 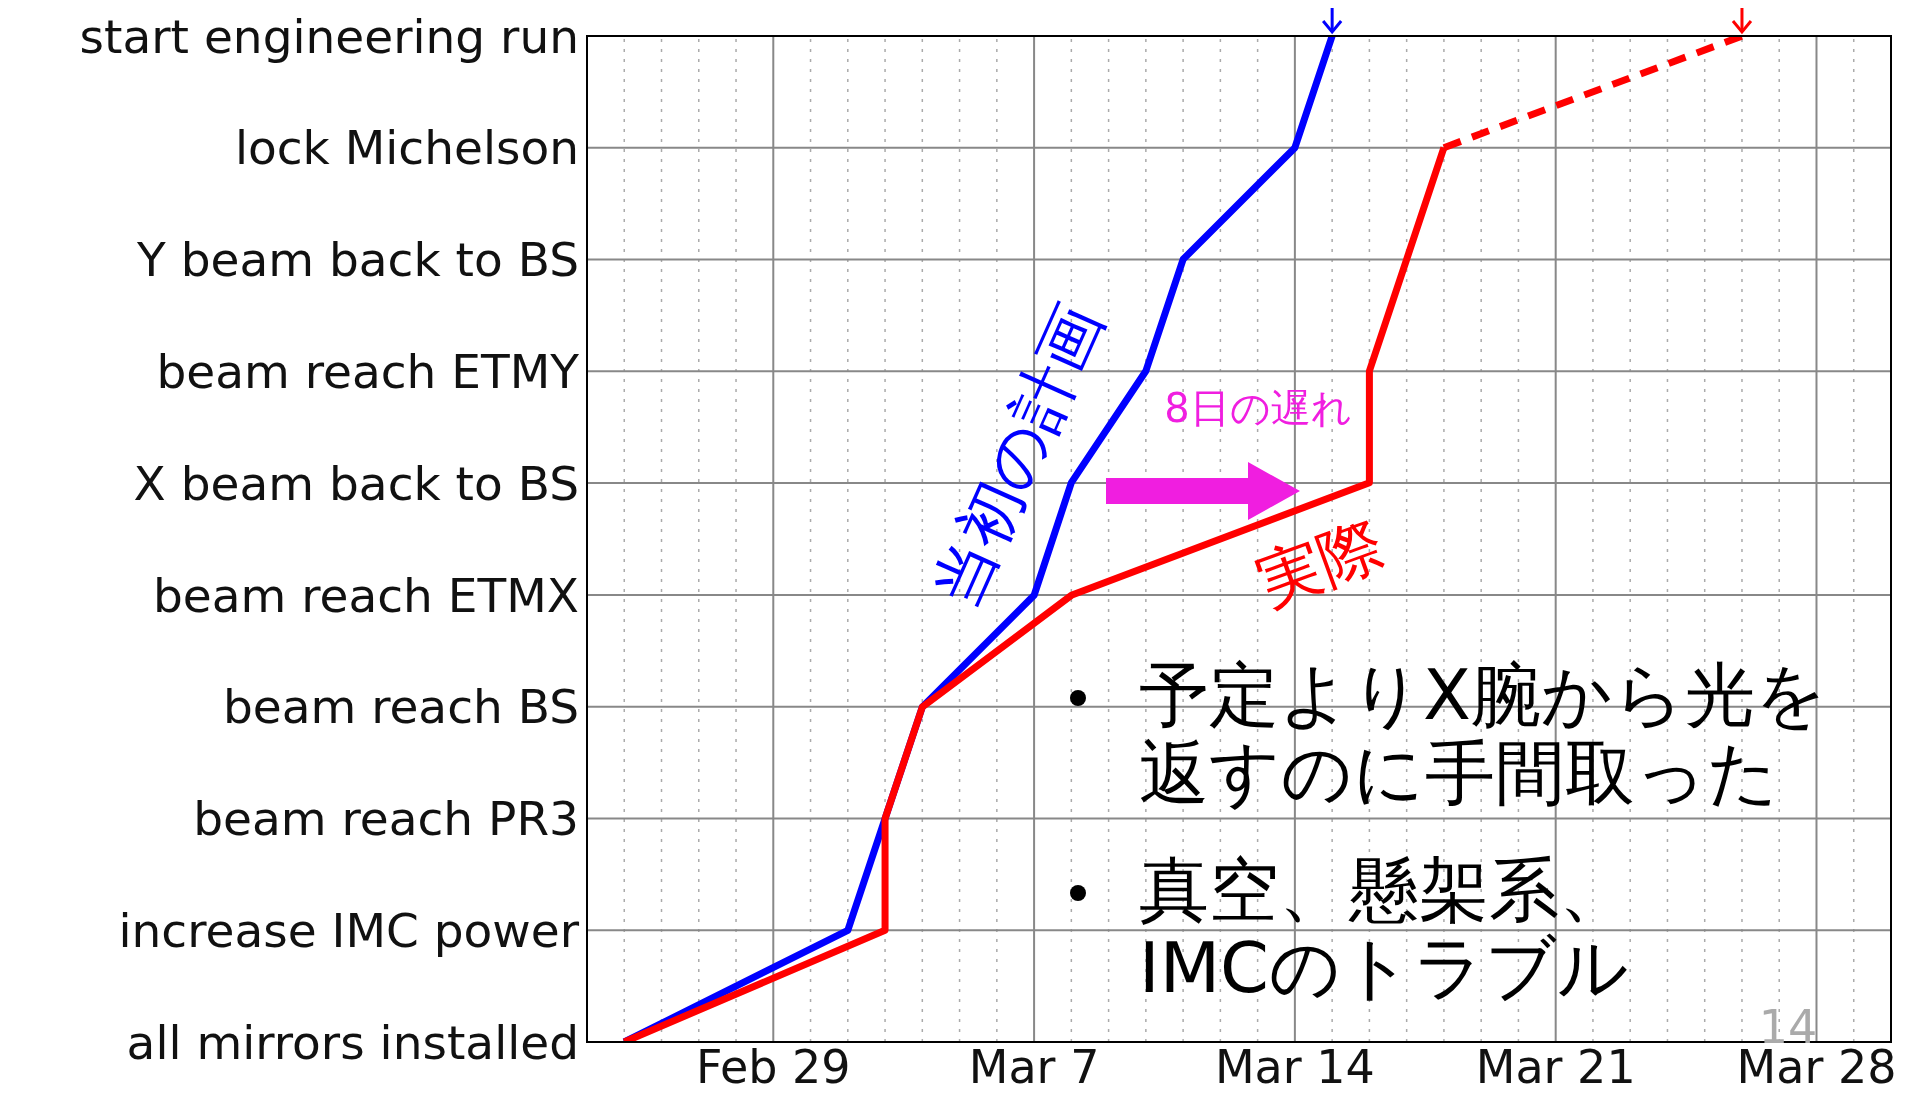 I want to click on x-tick-label: Feb 29, so click(x=773, y=1066).